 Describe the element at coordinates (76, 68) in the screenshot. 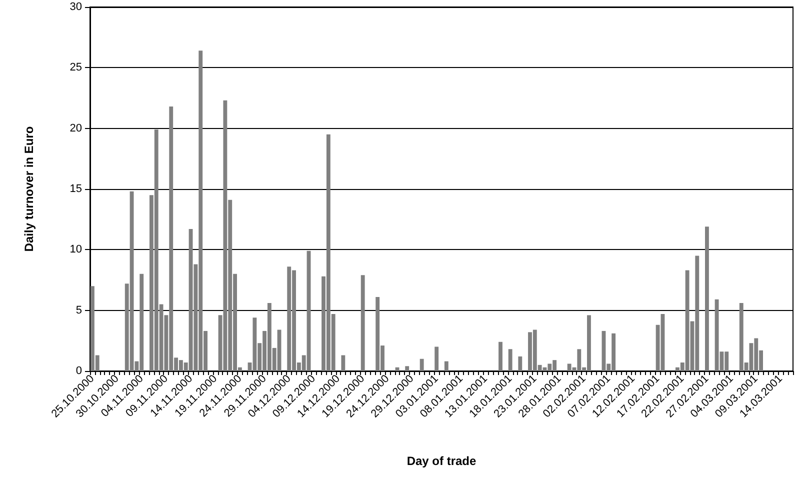

I see `y-tick-label: 25` at that location.